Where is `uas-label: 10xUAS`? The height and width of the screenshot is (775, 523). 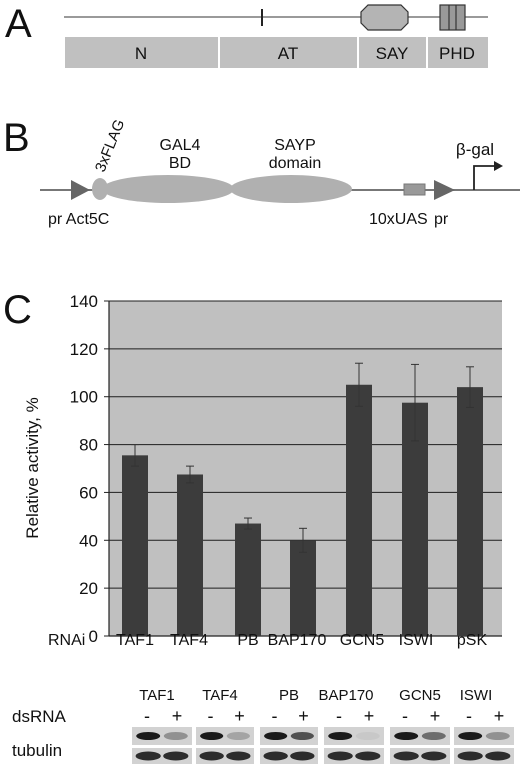
uas-label: 10xUAS is located at coordinates (398, 219).